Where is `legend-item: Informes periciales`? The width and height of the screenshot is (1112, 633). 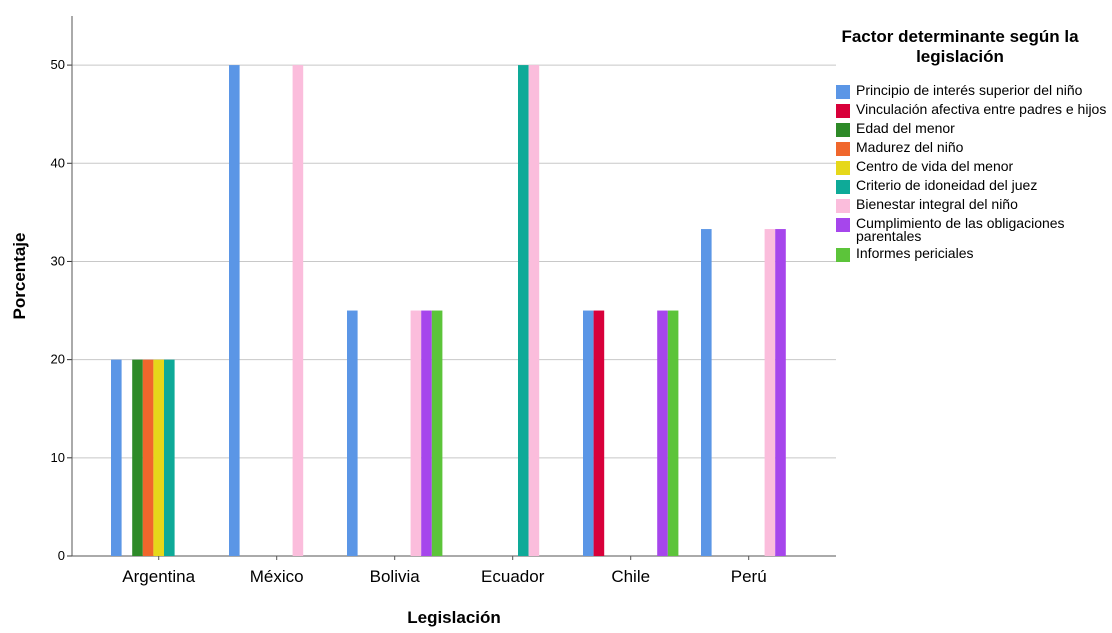 legend-item: Informes periciales is located at coordinates (974, 253).